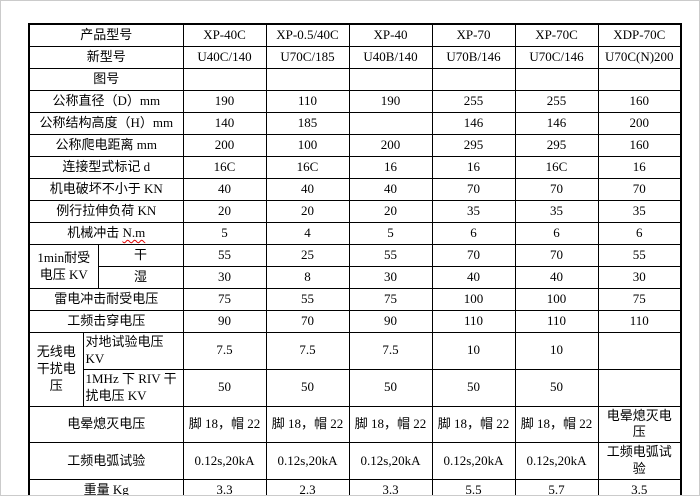  What do you see at coordinates (106, 487) in the screenshot?
I see `row-label-cell: 重量 Kg` at bounding box center [106, 487].